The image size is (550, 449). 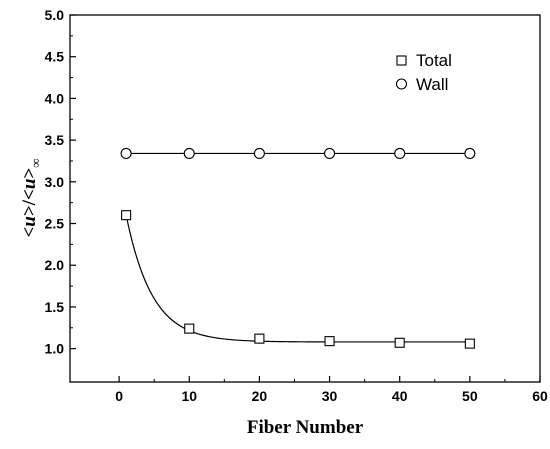 What do you see at coordinates (29, 221) in the screenshot?
I see `y-axis-title-u1: u` at bounding box center [29, 221].